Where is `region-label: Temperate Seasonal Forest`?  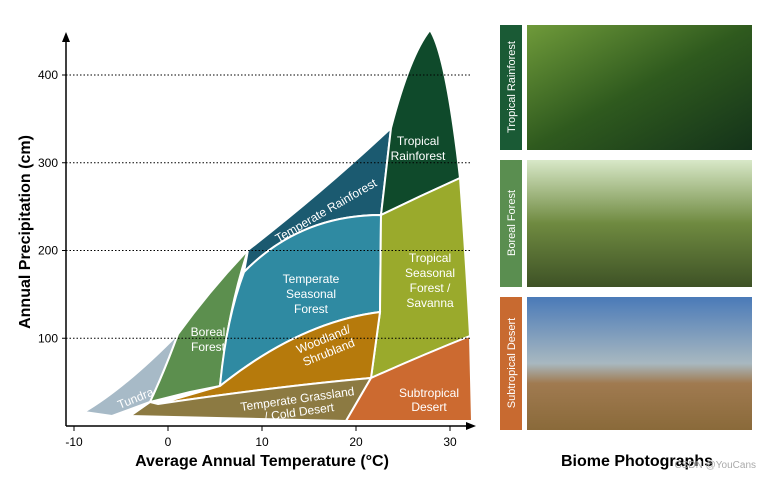 region-label: Temperate Seasonal Forest is located at coordinates (311, 294).